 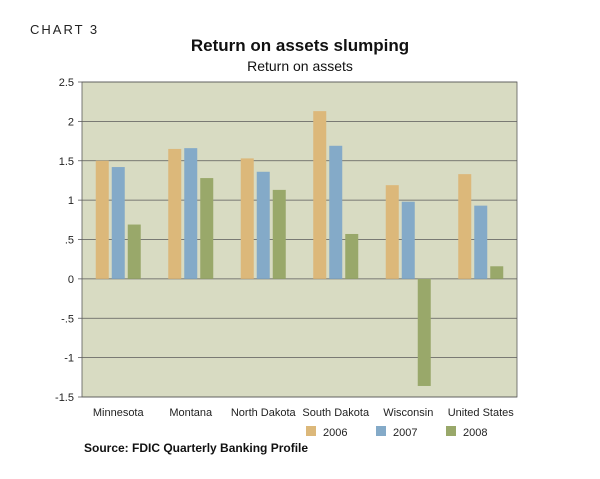 What do you see at coordinates (481, 413) in the screenshot?
I see `category-label: United States` at bounding box center [481, 413].